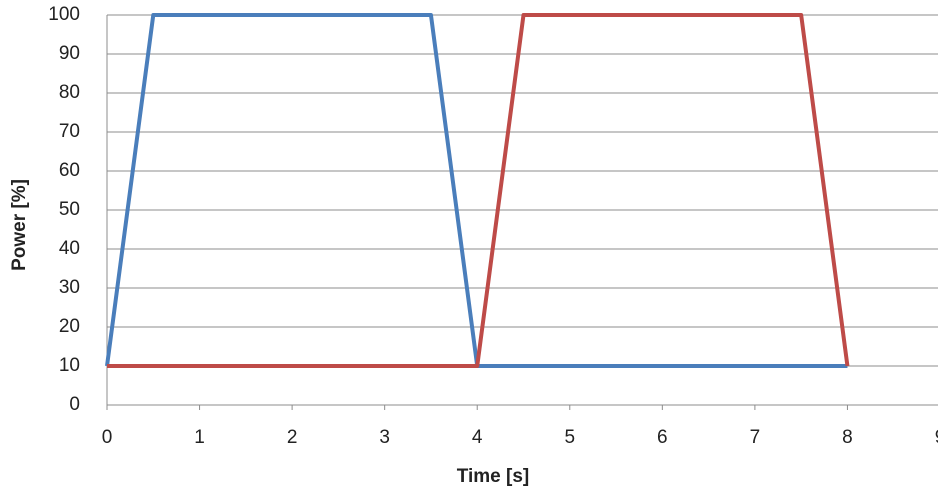 Image resolution: width=938 pixels, height=496 pixels. I want to click on x-tick-label: 6, so click(662, 437).